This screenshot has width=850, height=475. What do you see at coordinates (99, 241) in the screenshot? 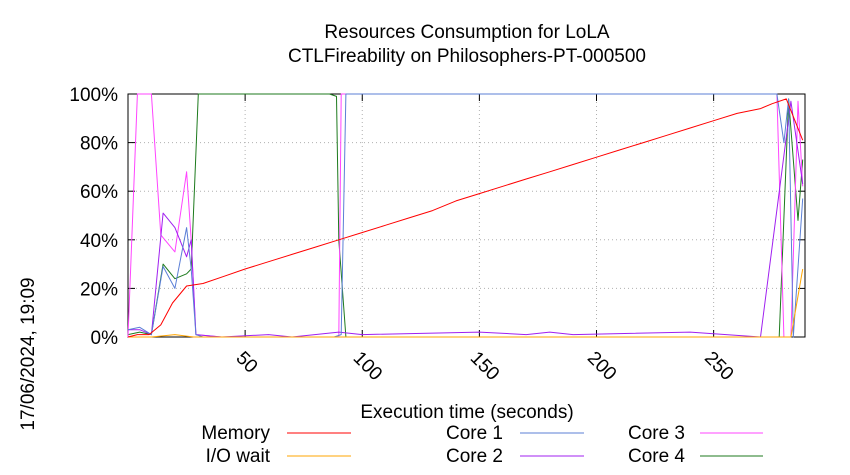
I see `y-tick-label: 40%` at bounding box center [99, 241].